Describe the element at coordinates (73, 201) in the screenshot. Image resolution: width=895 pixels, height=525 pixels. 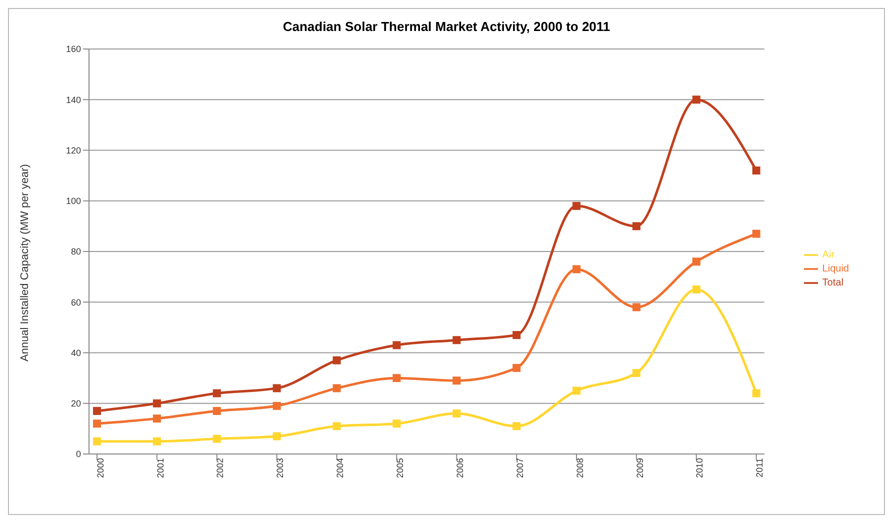
I see `y-tick-label: 100` at that location.